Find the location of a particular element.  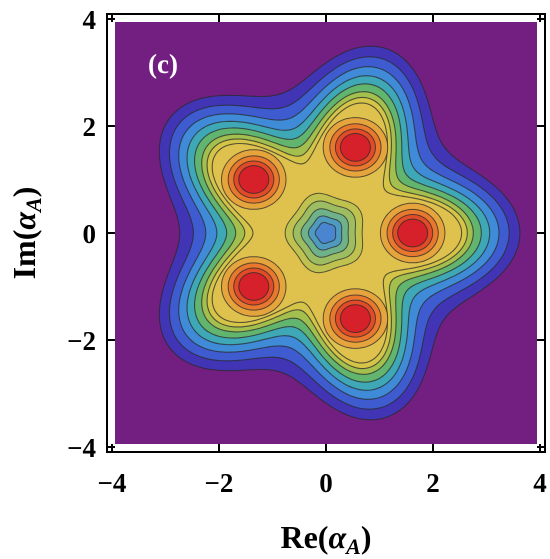

x-axis-title: Re(αA) is located at coordinates (325, 539).